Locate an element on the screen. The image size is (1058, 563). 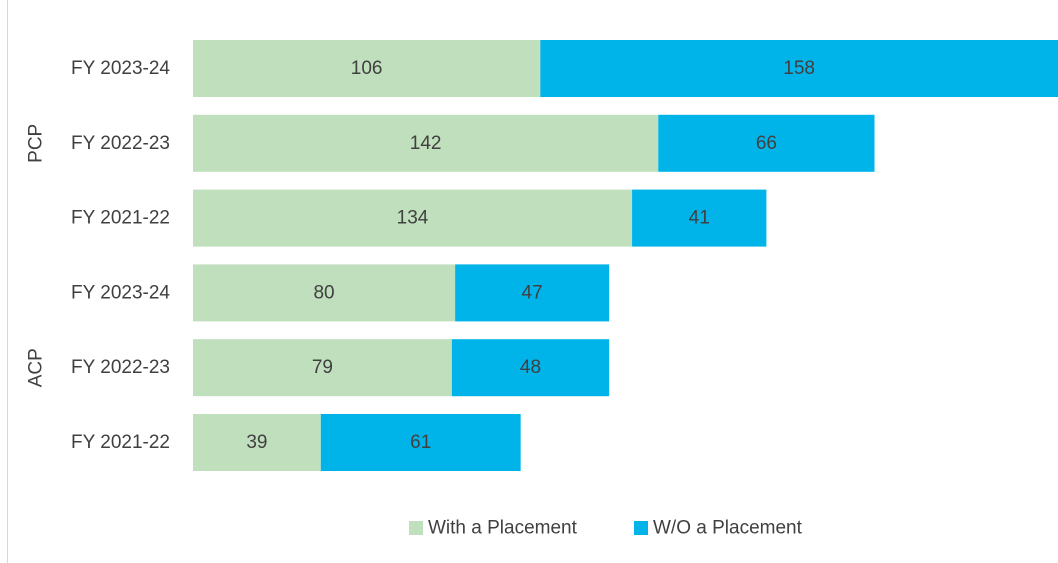
data-label: 79 is located at coordinates (322, 367).